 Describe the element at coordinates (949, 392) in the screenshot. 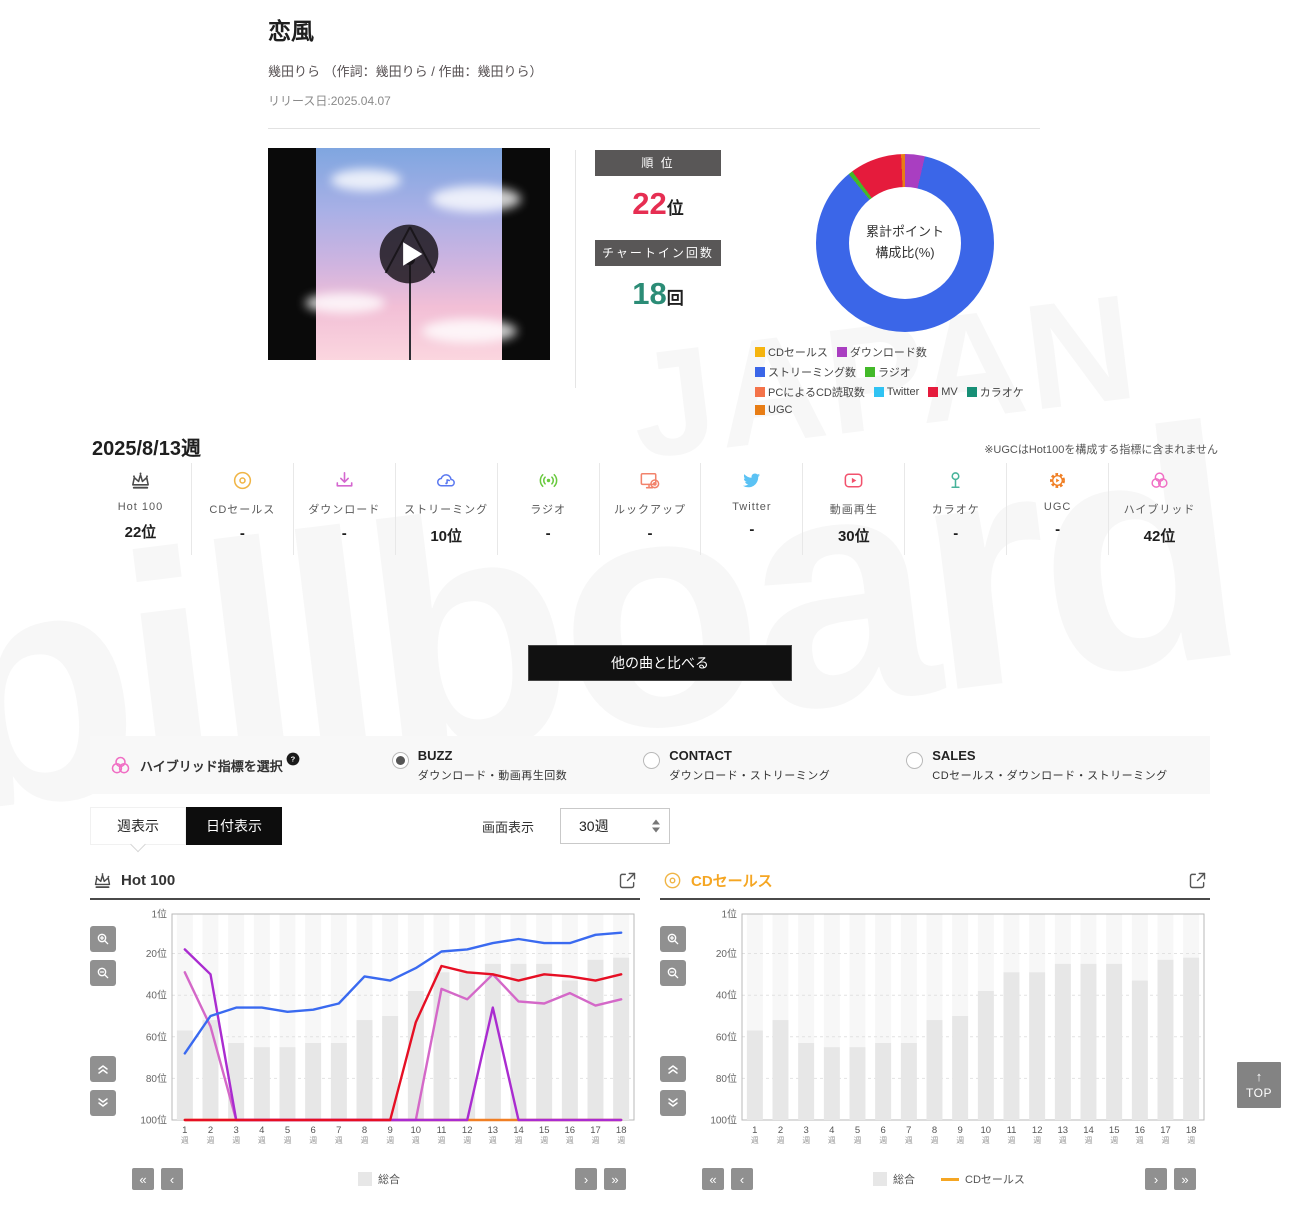

I see `legend-label: MV` at that location.